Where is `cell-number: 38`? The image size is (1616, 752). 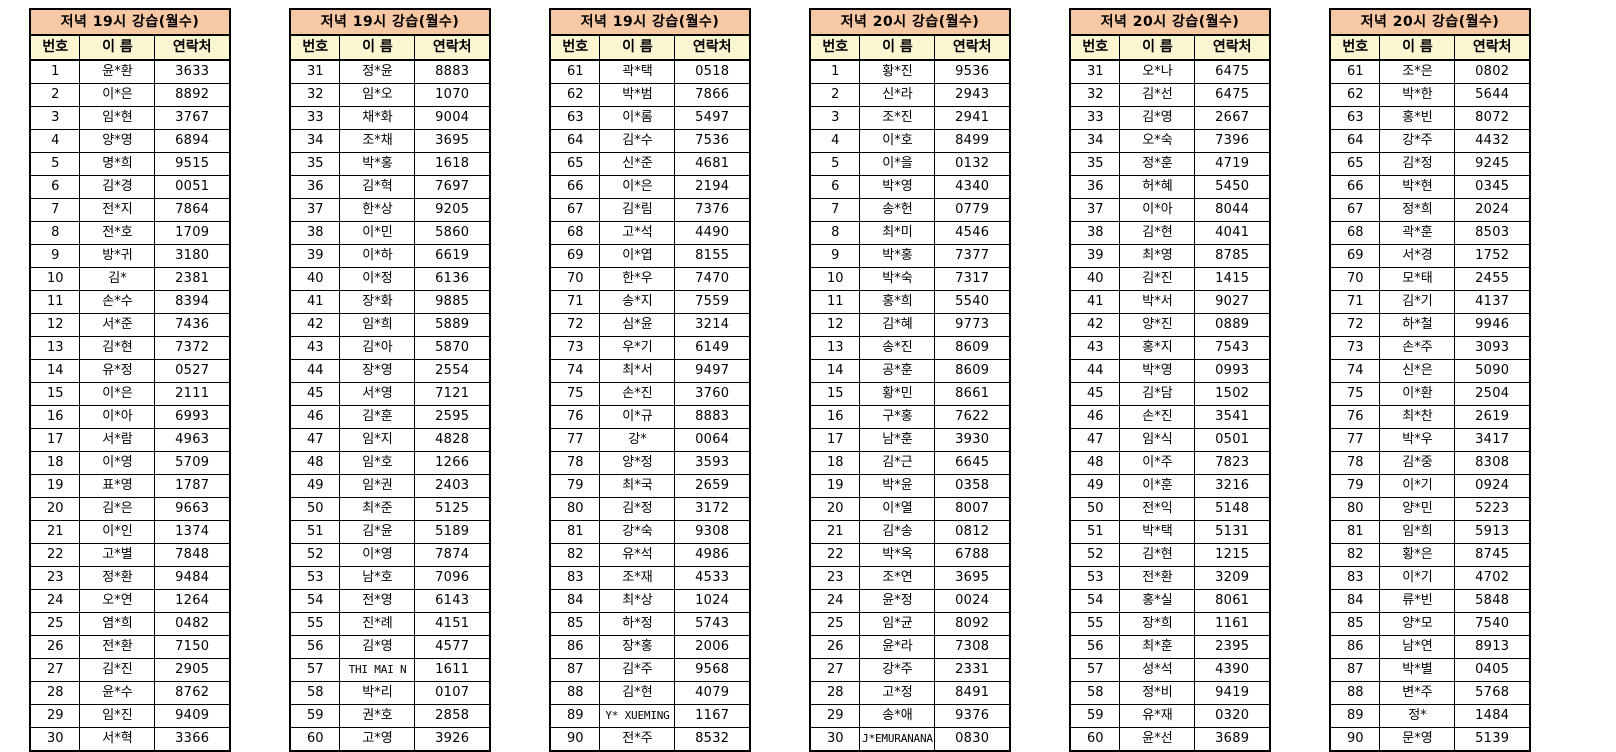 cell-number: 38 is located at coordinates (315, 233).